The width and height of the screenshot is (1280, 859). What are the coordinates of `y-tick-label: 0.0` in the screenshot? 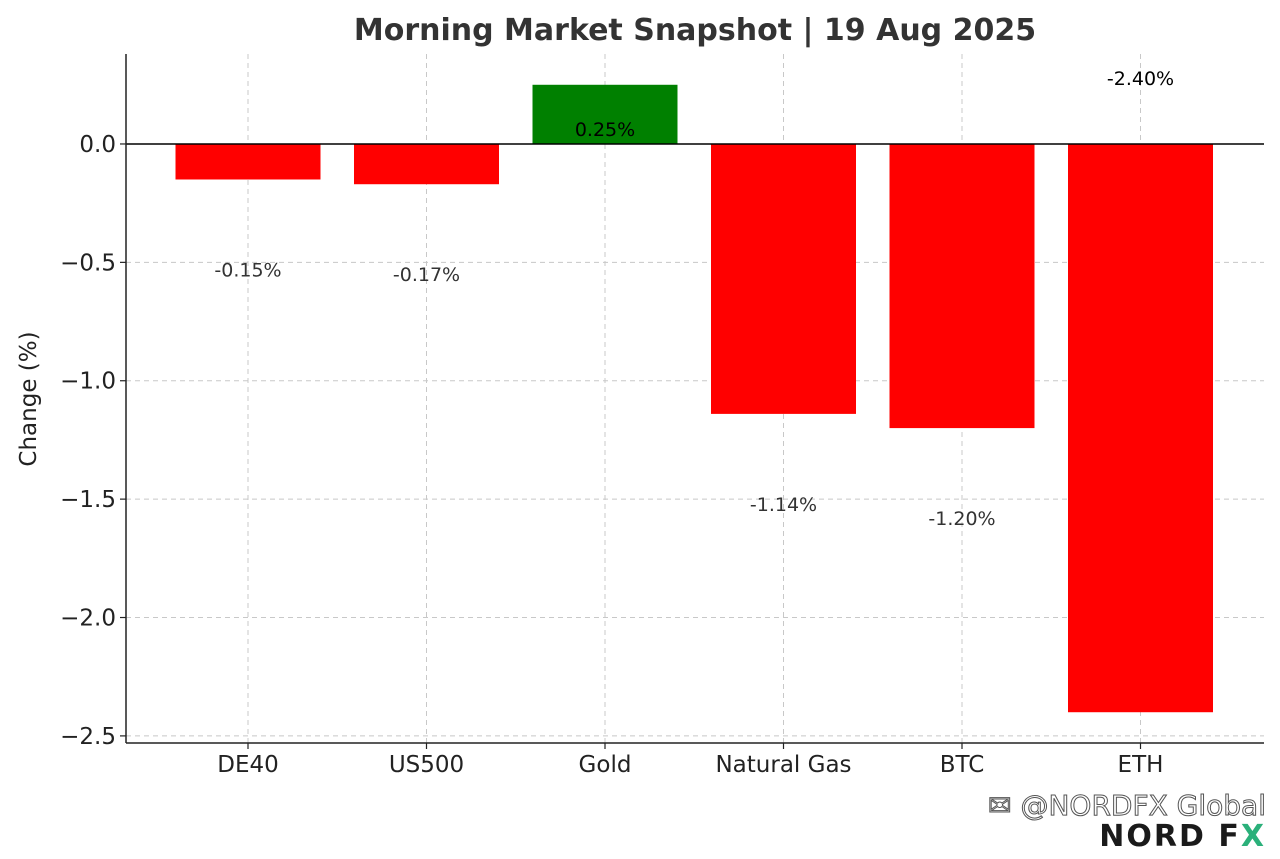 It's located at (97, 145).